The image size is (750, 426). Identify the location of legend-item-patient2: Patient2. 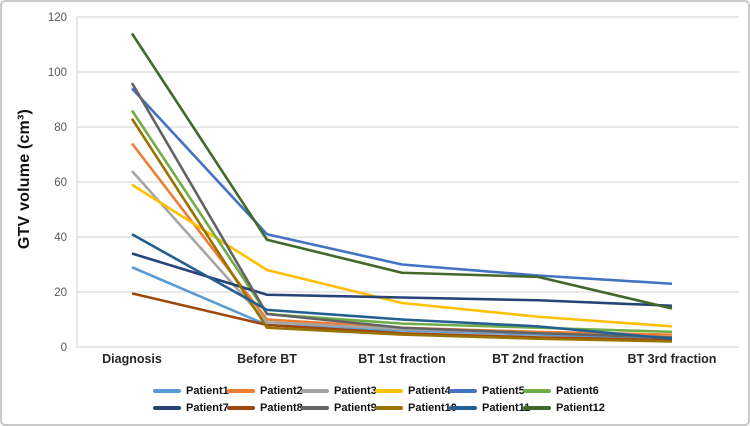
(265, 391).